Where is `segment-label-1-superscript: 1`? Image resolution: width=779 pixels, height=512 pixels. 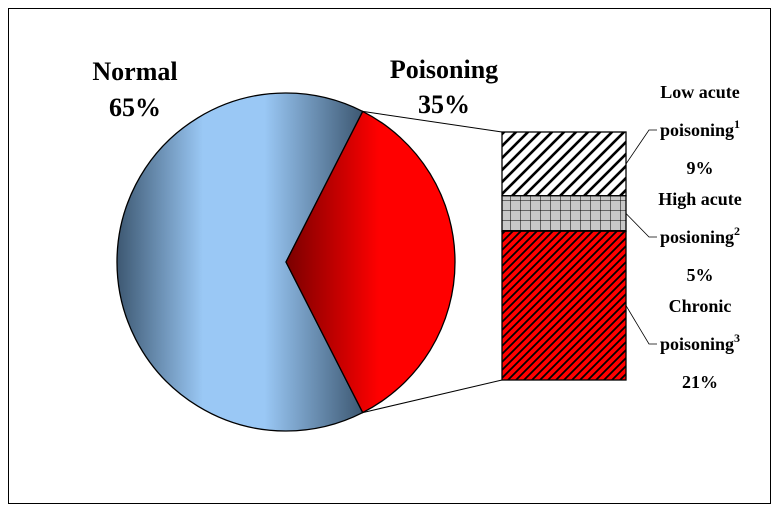 segment-label-1-superscript: 1 is located at coordinates (737, 124).